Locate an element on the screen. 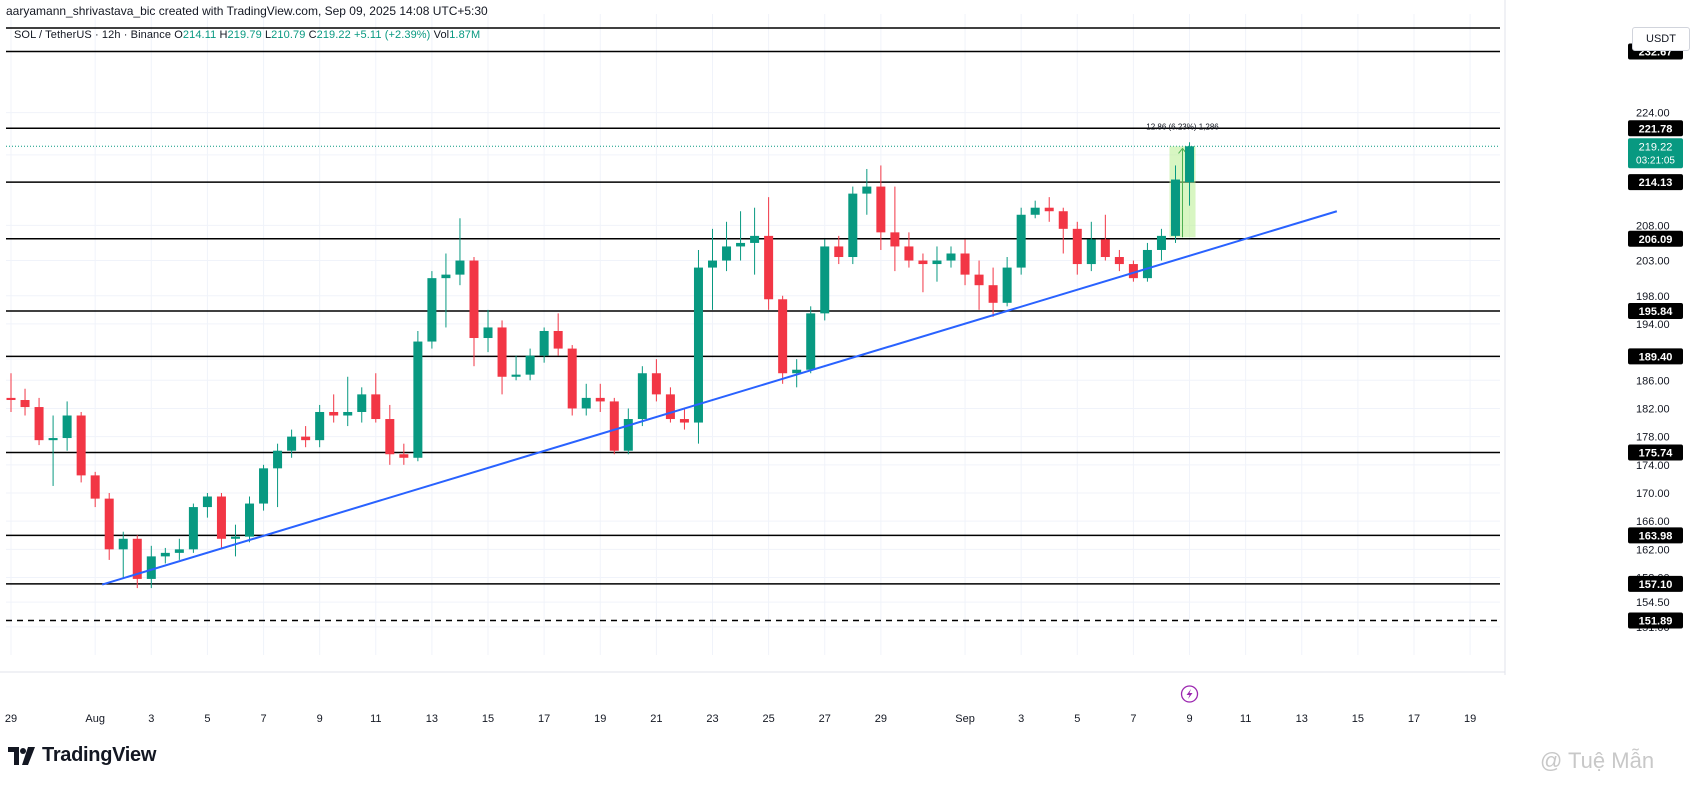 This screenshot has height=785, width=1695. last-price-tag is located at coordinates (1655, 153).